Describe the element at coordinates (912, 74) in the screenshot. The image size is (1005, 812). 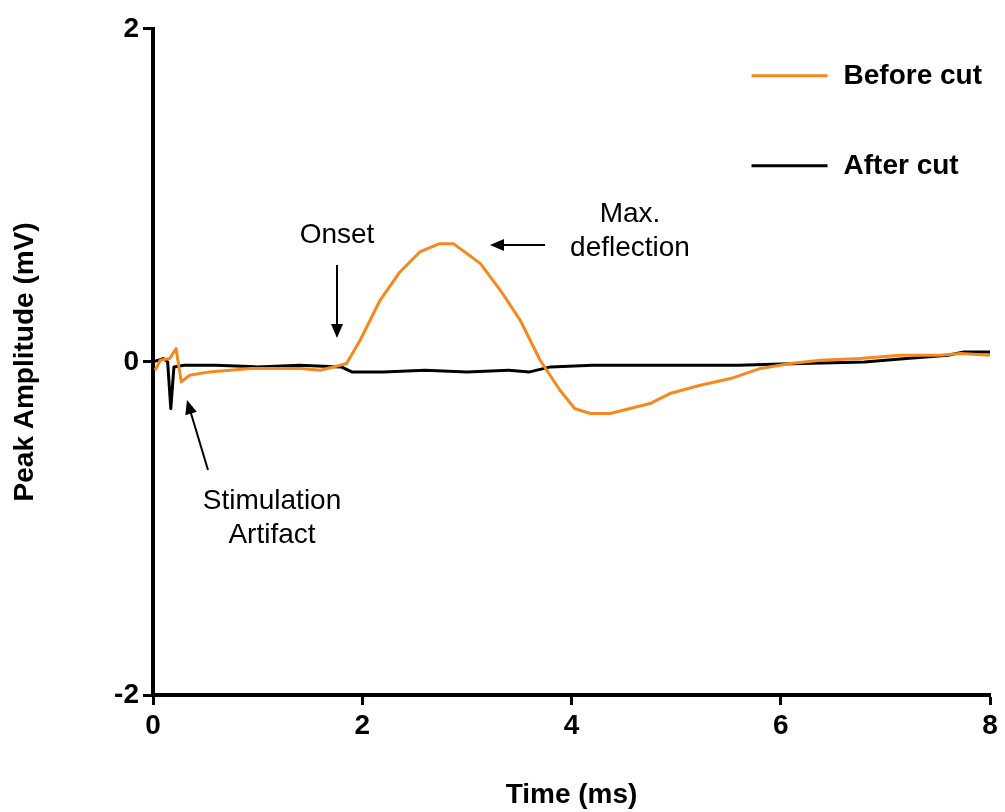
I see `legend-label: Before cut` at that location.